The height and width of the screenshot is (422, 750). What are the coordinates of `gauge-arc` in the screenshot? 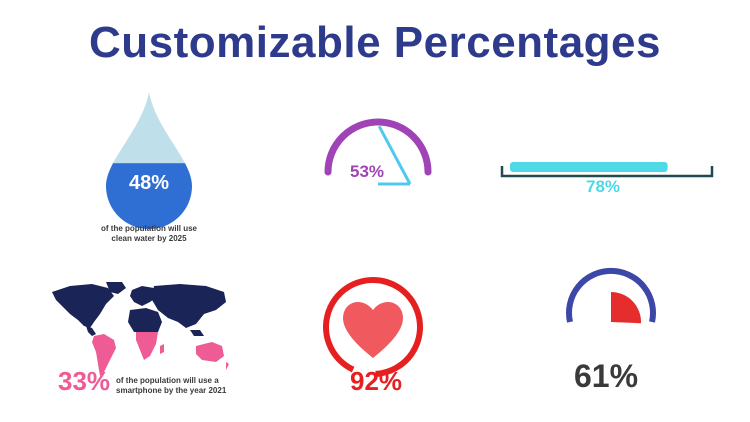 It's located at (378, 147).